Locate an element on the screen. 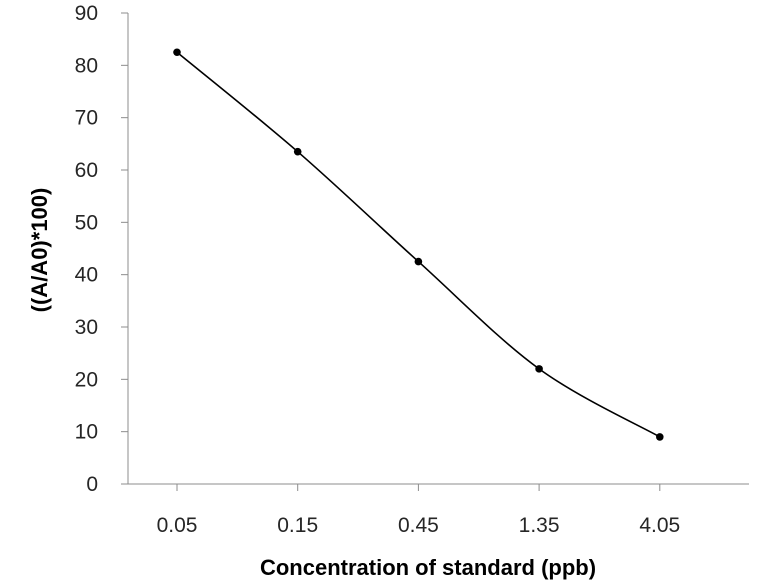 This screenshot has width=782, height=586. x-tick-label: 0.15 is located at coordinates (297, 525).